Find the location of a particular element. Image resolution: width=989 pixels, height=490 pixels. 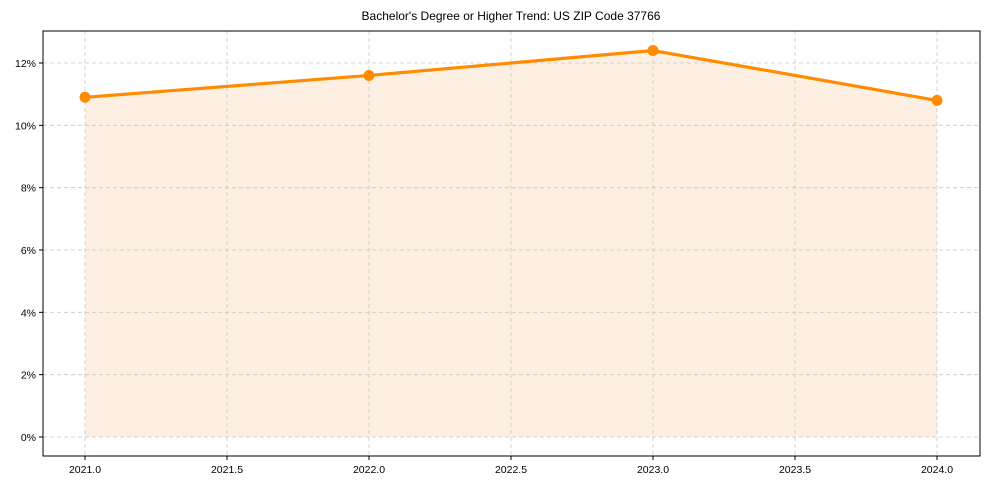

data-markers is located at coordinates (511, 75).